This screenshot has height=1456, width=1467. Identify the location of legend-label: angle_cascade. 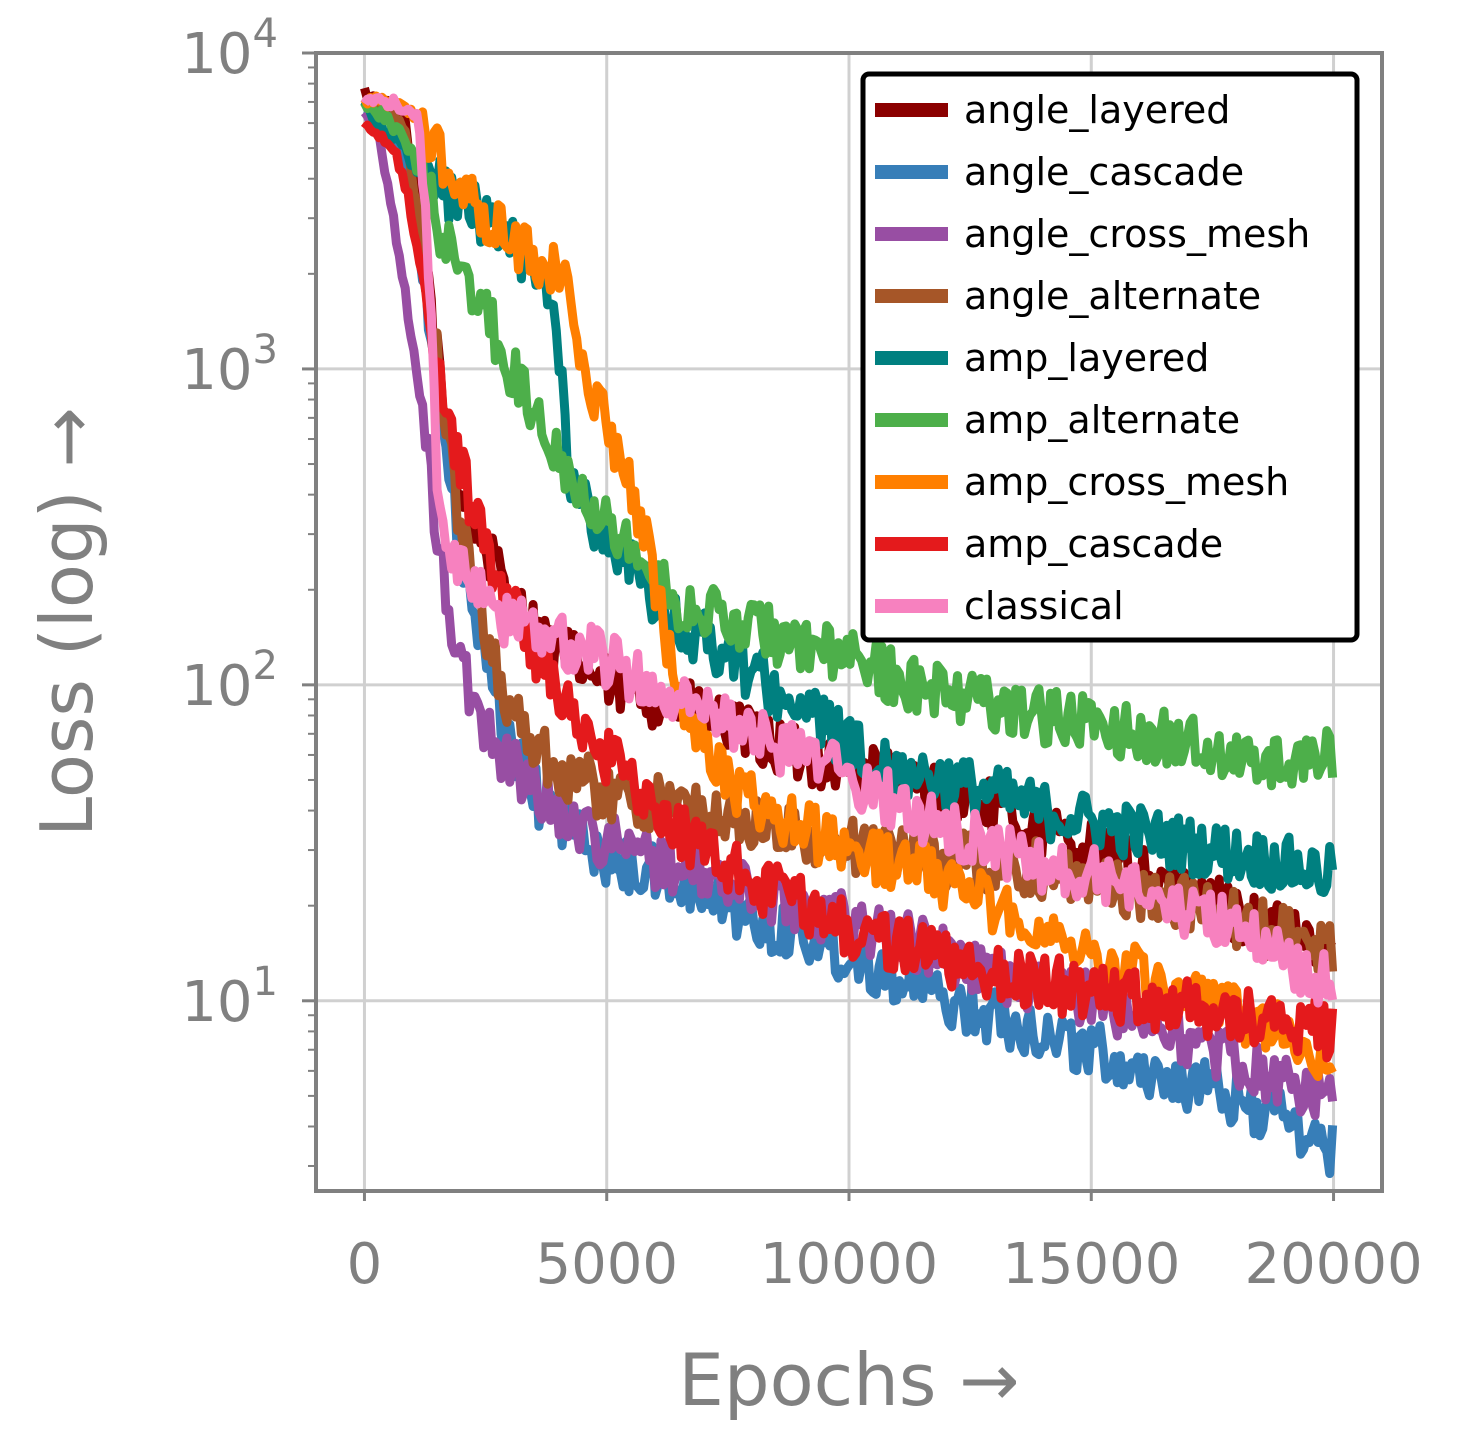
(1104, 172).